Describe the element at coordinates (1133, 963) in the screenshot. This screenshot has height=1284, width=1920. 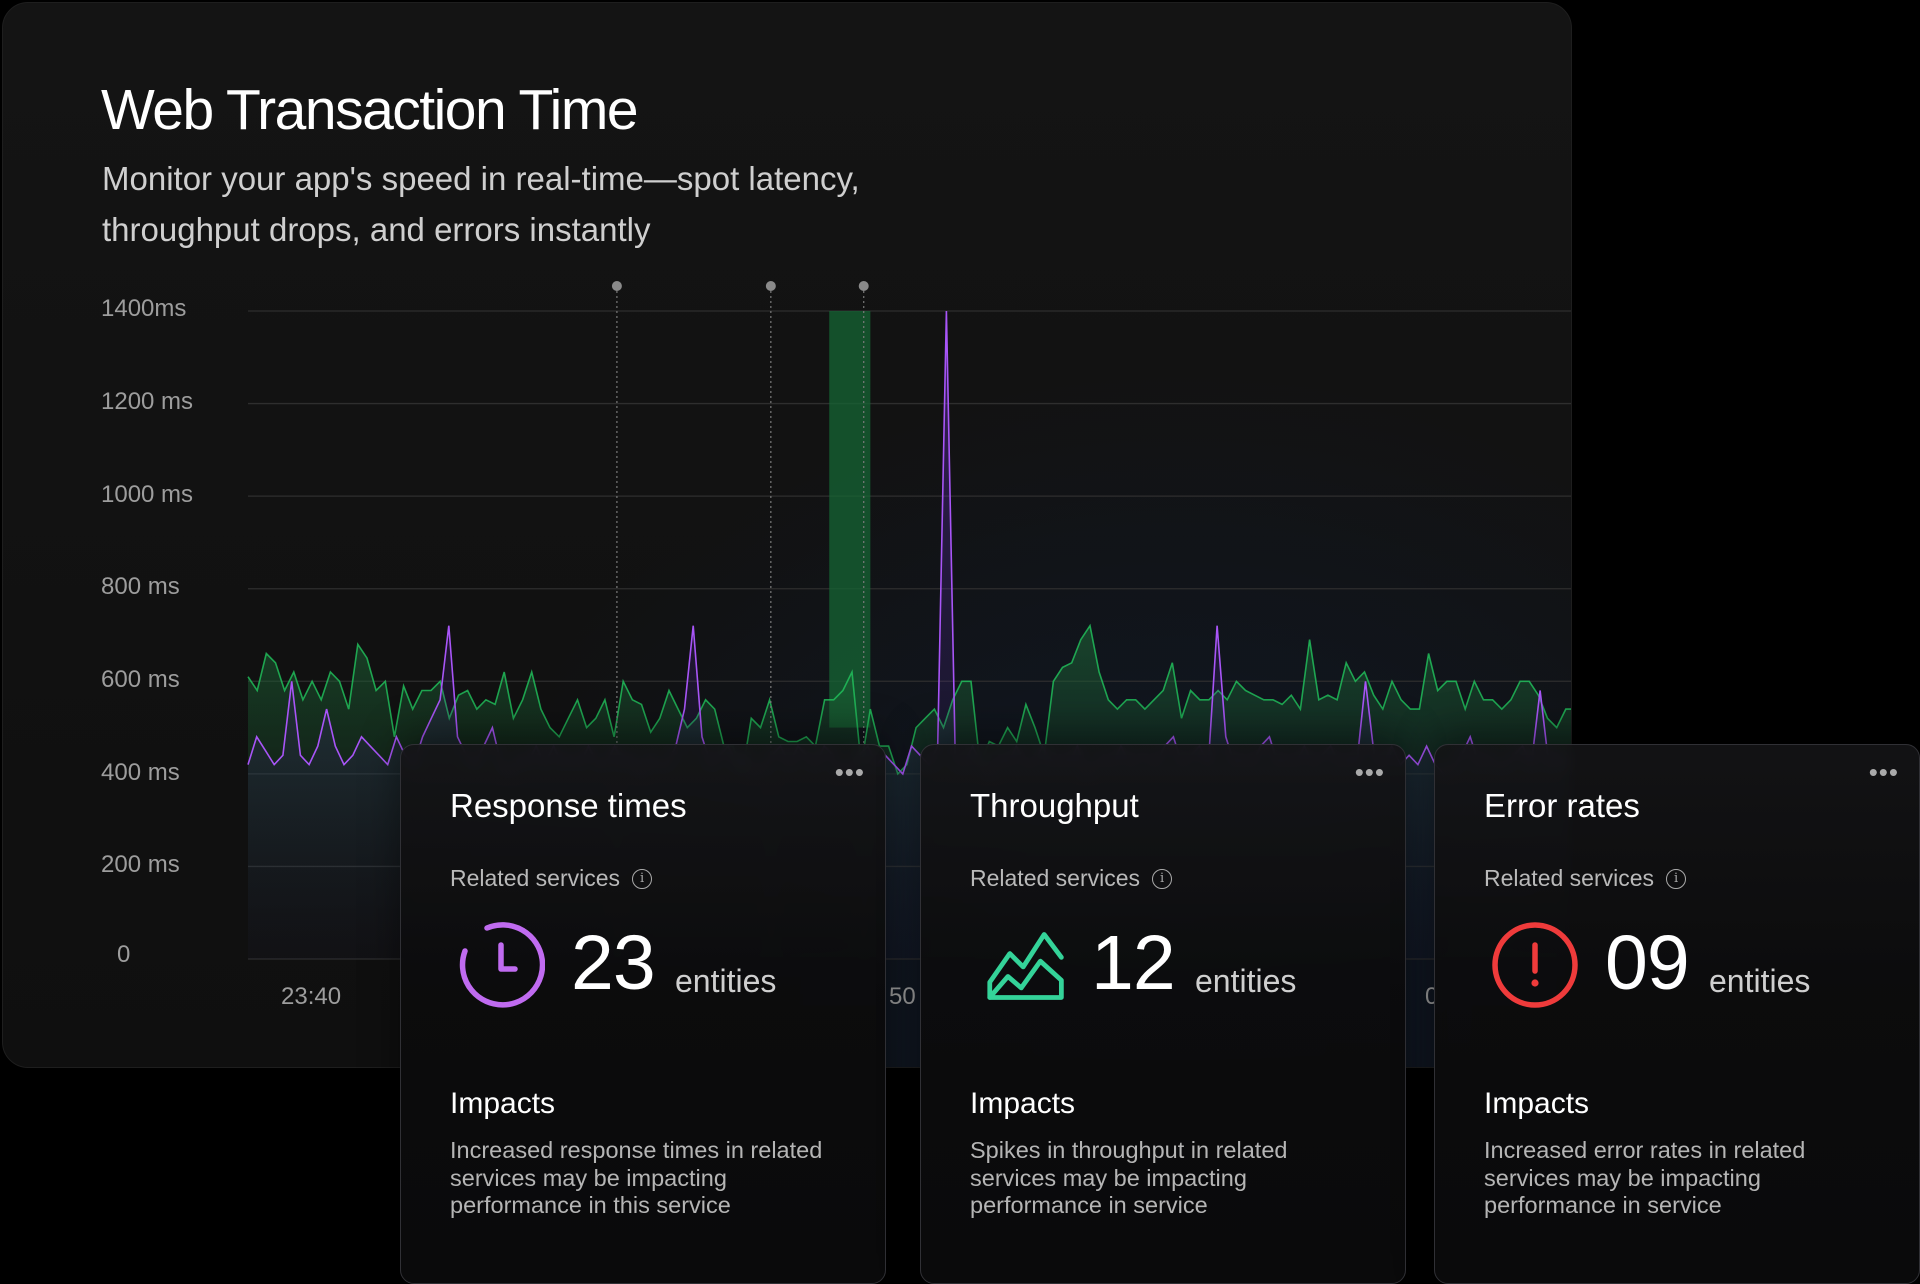
I see `entity-count: 12` at that location.